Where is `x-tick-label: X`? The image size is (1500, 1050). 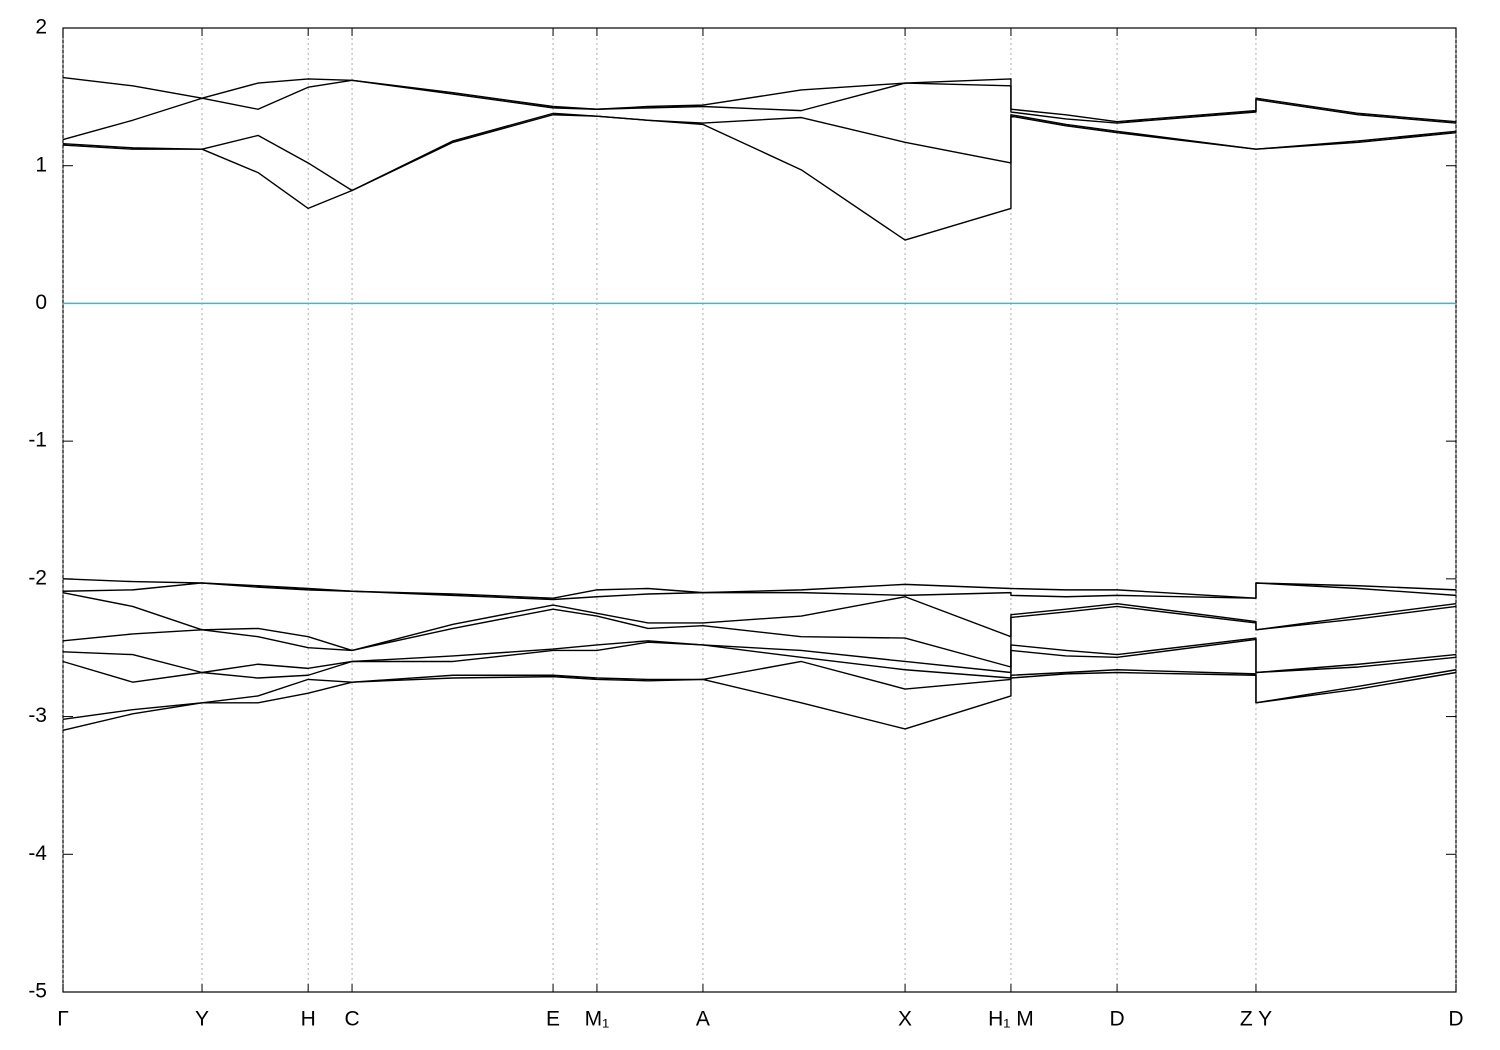 x-tick-label: X is located at coordinates (905, 1019).